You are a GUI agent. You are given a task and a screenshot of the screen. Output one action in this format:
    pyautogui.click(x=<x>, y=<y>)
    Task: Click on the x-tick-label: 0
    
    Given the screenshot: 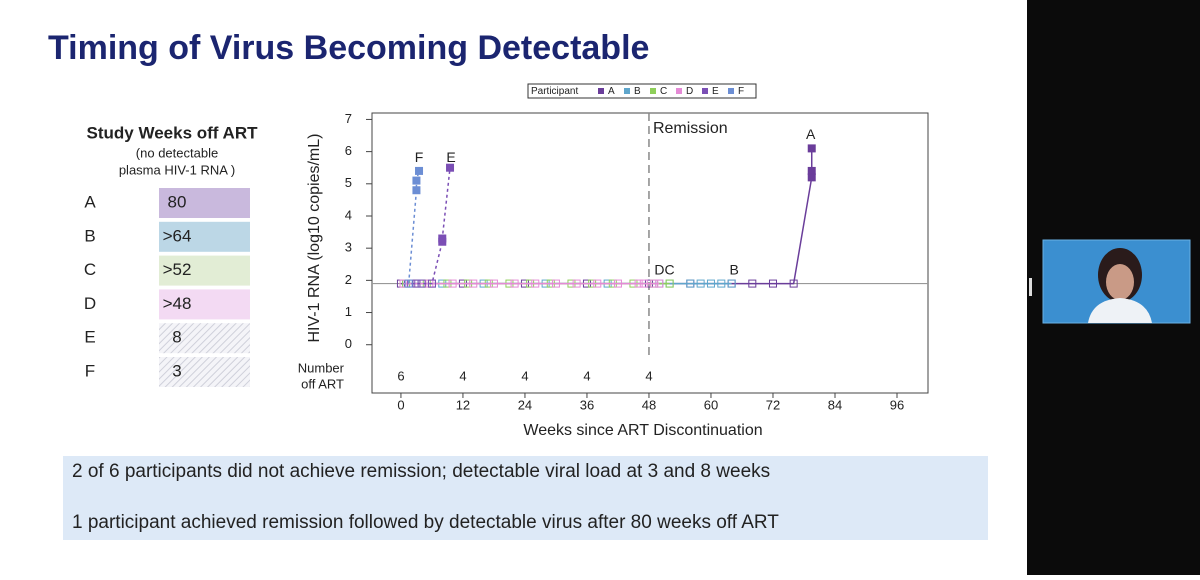 What is the action you would take?
    pyautogui.click(x=400, y=404)
    